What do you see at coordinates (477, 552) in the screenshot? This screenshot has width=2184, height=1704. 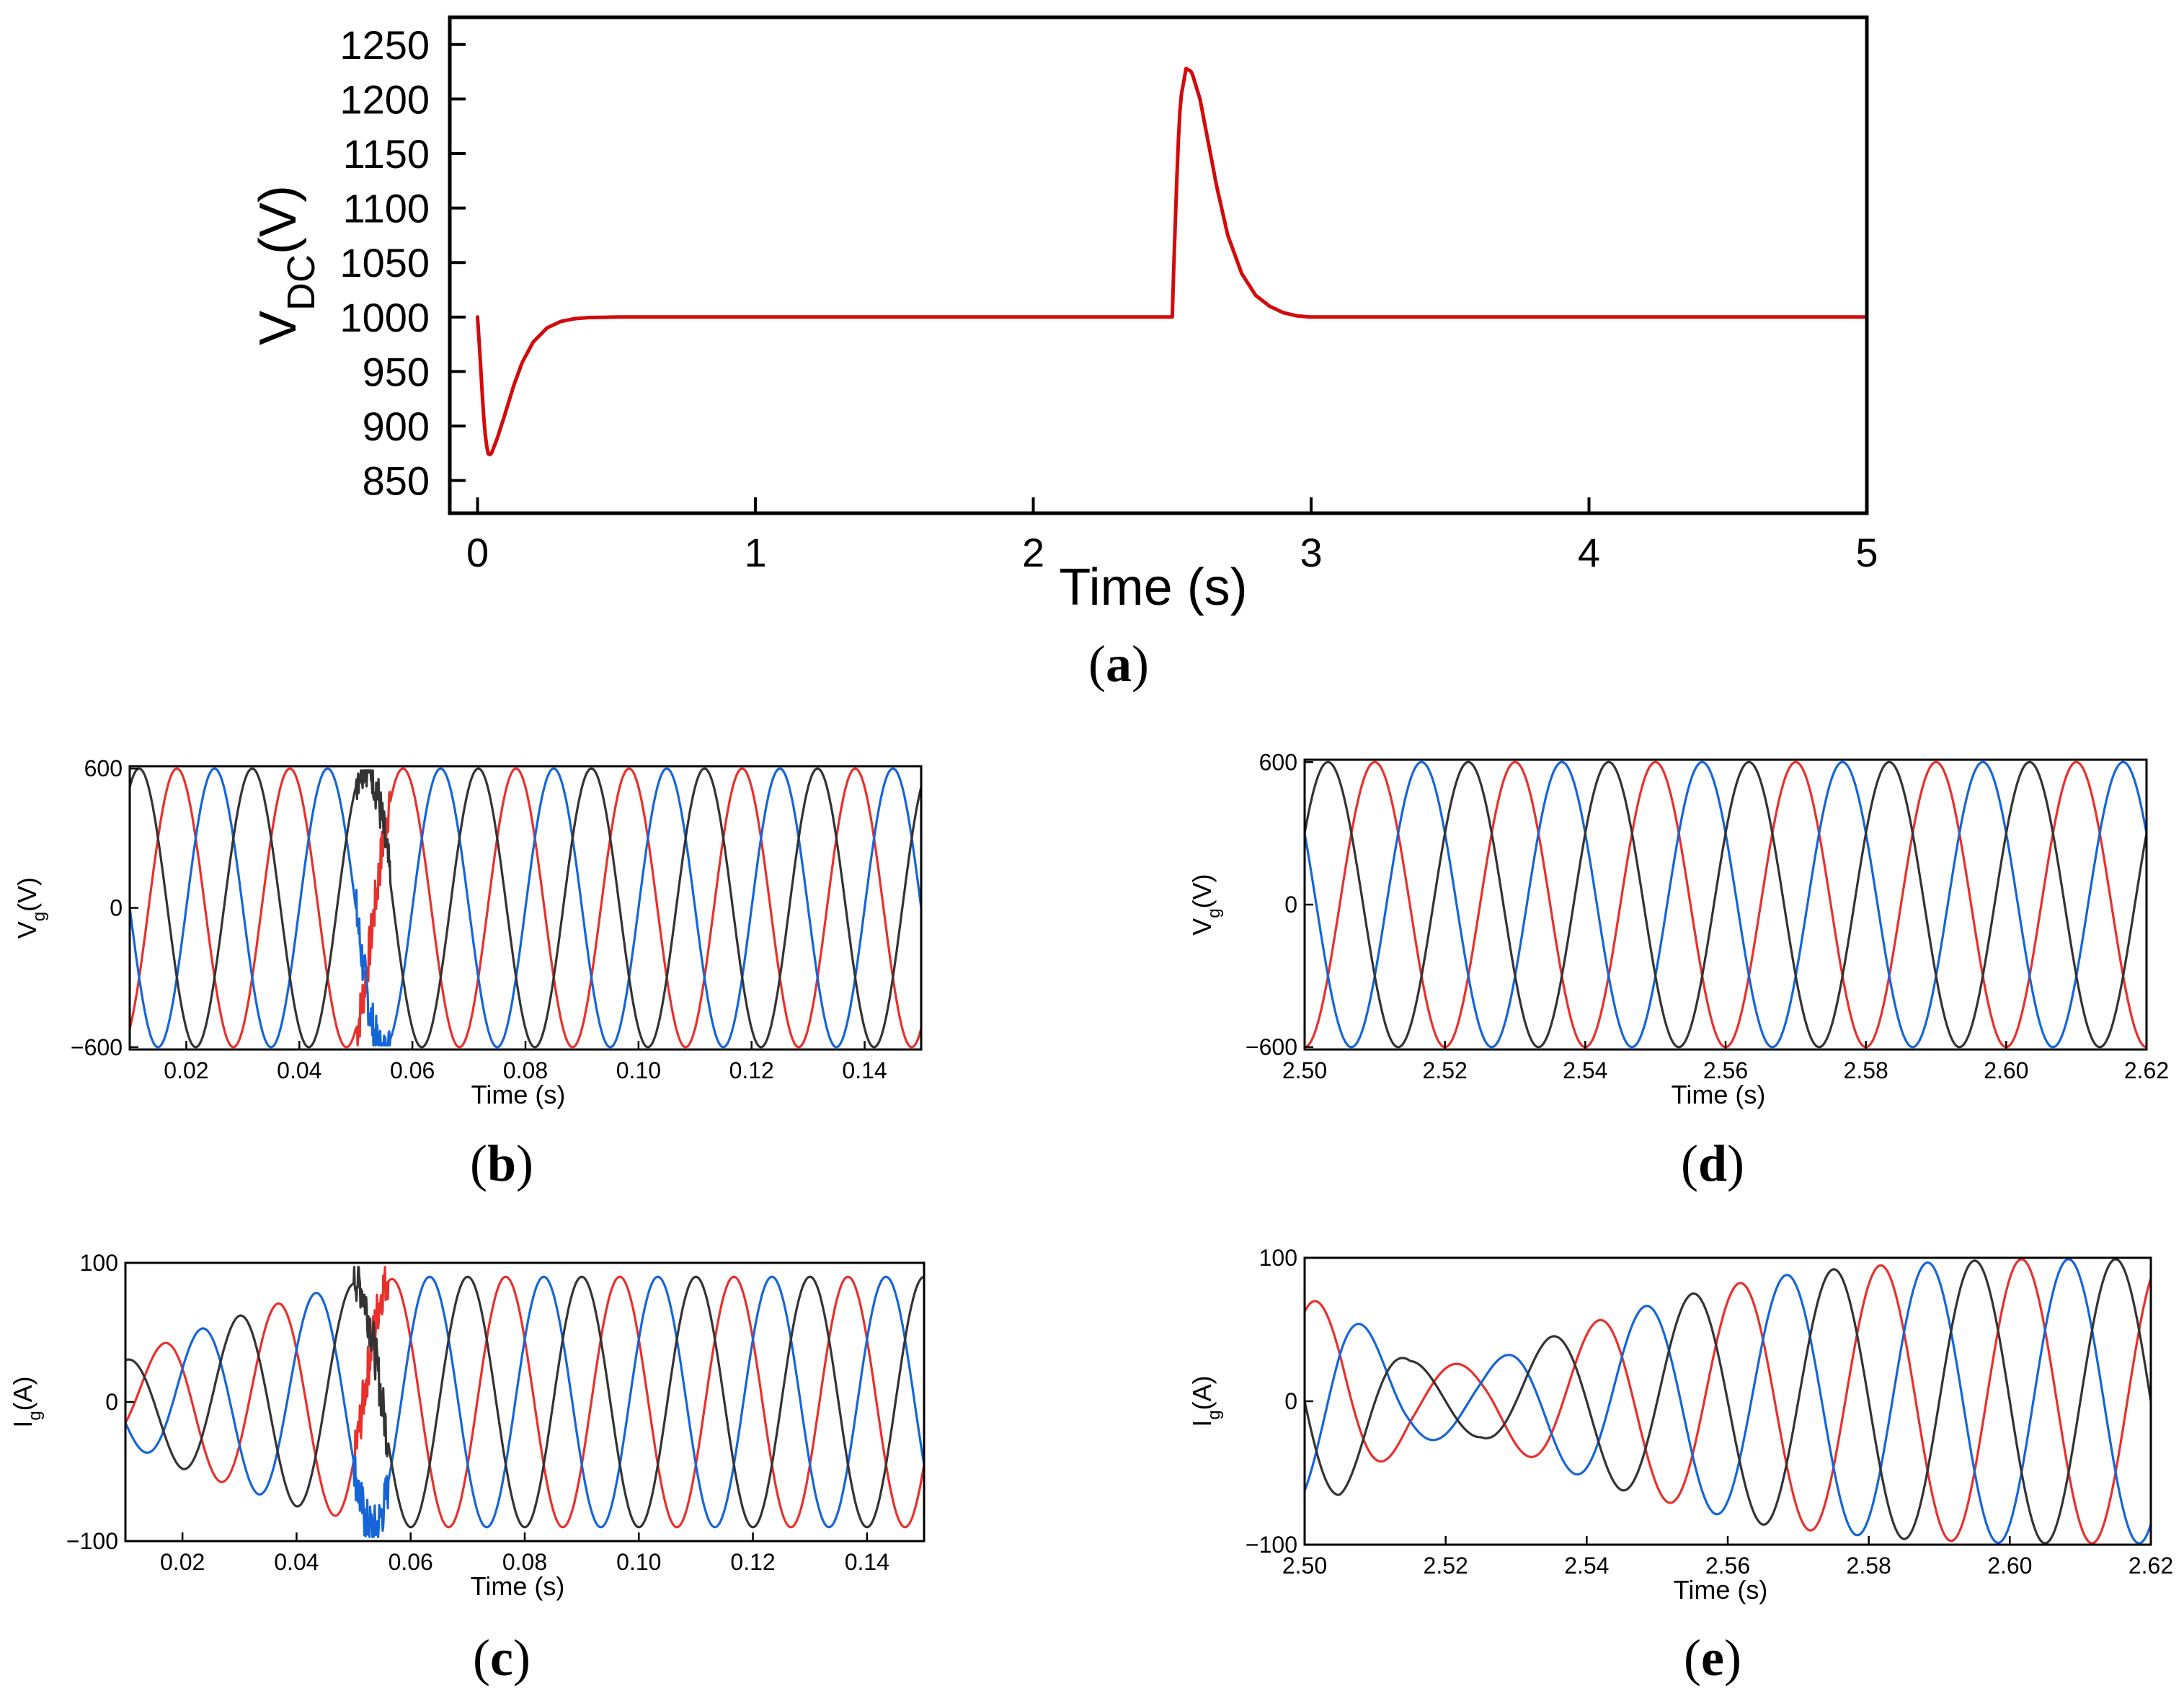 I see `x-tick-label: 0` at bounding box center [477, 552].